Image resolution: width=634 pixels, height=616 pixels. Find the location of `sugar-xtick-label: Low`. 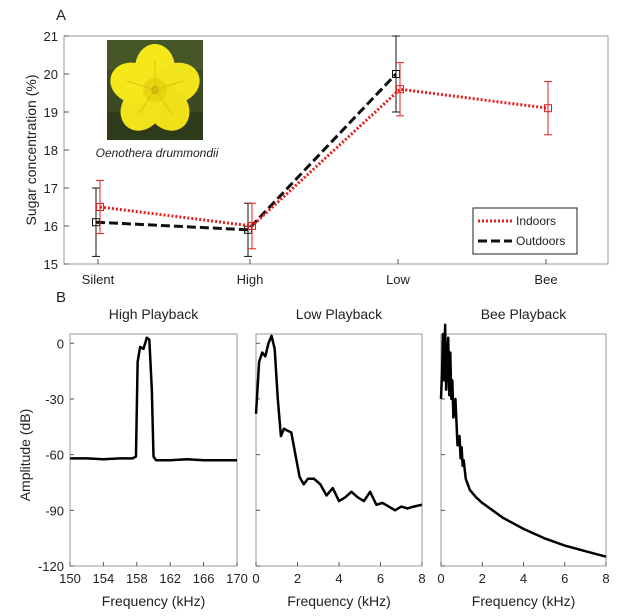

sugar-xtick-label: Low is located at coordinates (398, 279).